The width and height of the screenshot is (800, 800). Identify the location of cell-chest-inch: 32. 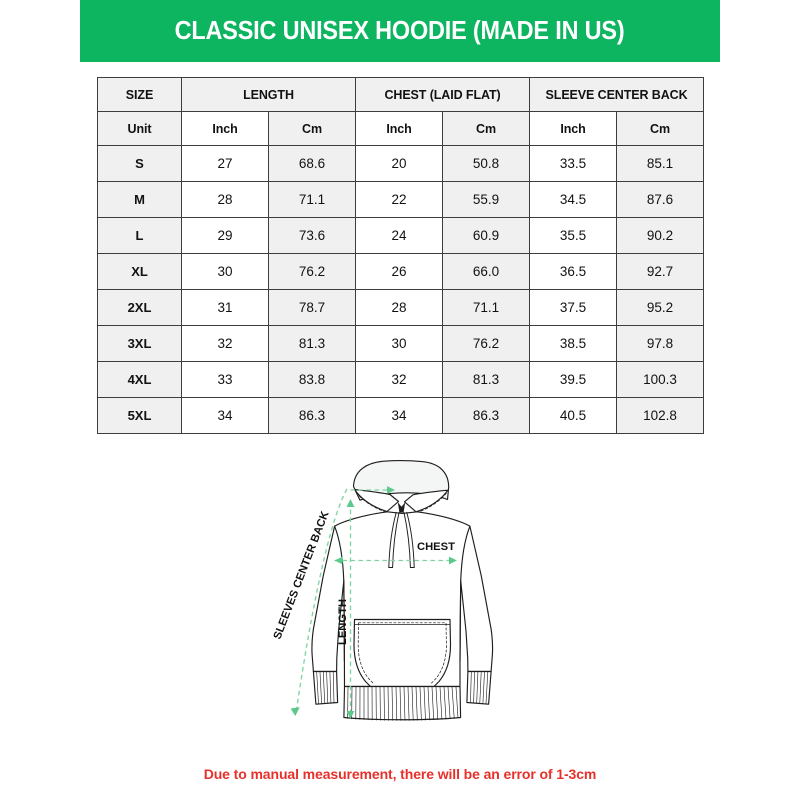
(399, 379).